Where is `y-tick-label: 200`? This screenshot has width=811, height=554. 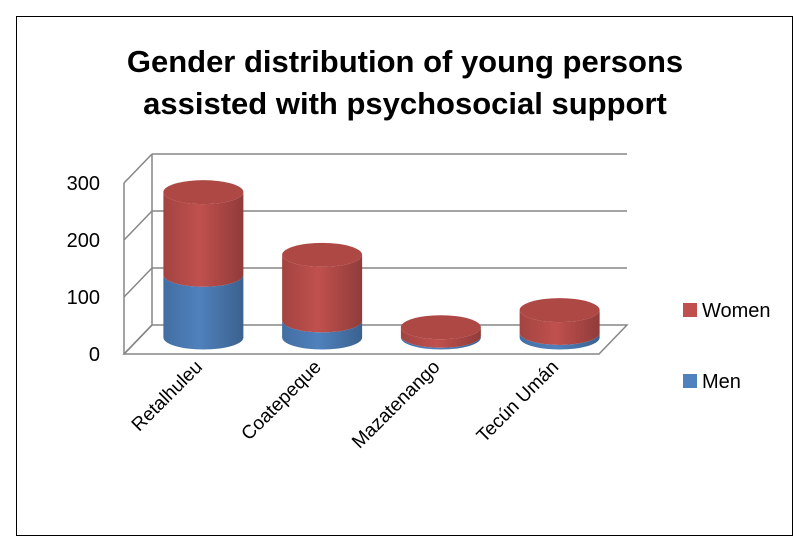
y-tick-label: 200 is located at coordinates (83, 241).